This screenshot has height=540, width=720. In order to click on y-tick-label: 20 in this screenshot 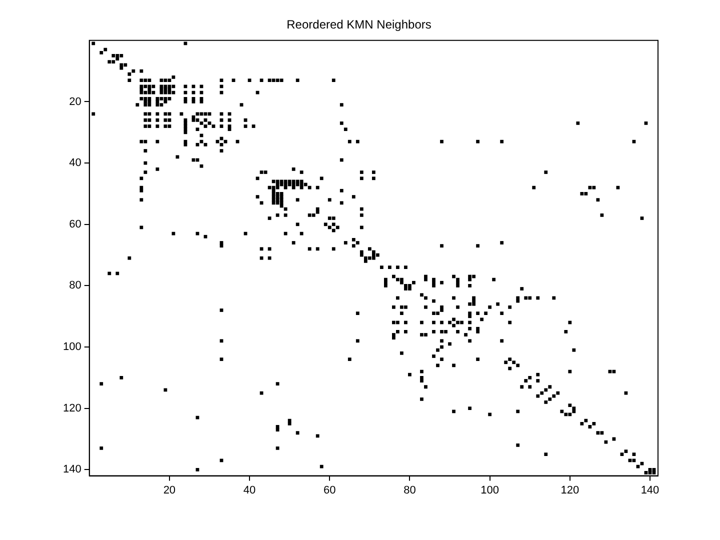, I will do `click(75, 102)`.